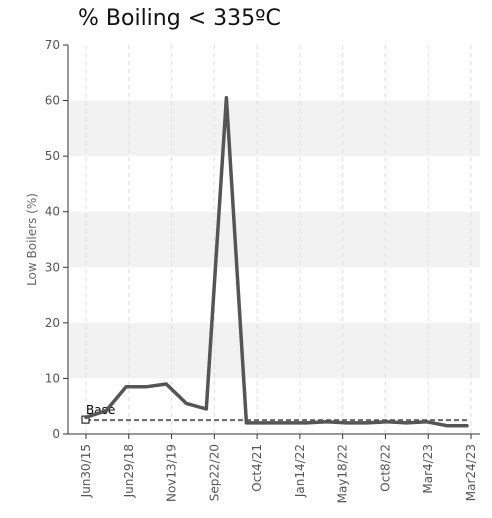 This screenshot has width=492, height=518. What do you see at coordinates (52, 212) in the screenshot?
I see `y-tick-label: 40` at bounding box center [52, 212].